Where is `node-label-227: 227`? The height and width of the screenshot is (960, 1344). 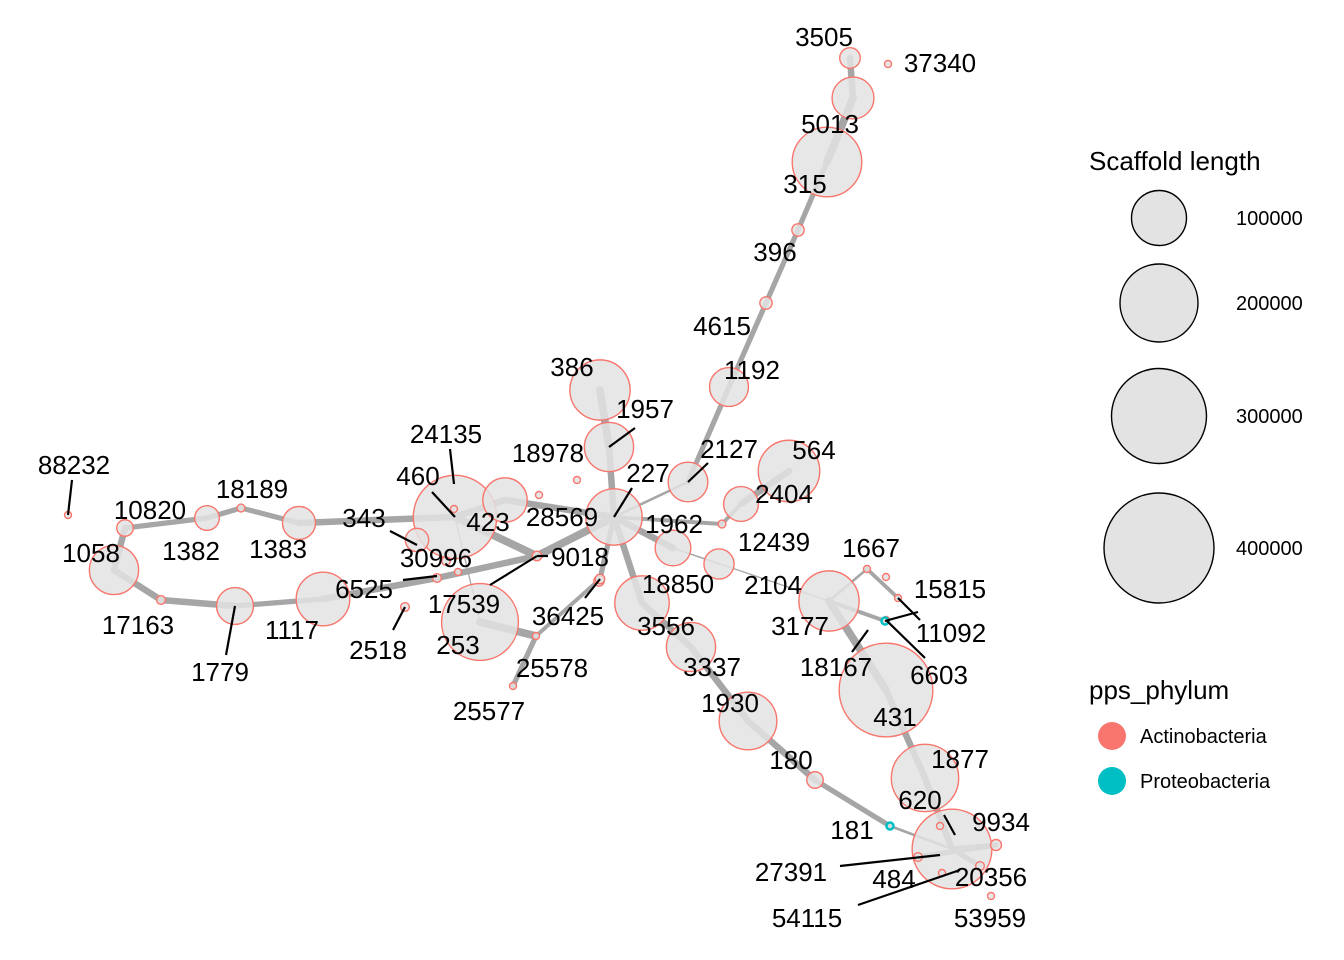 node-label-227: 227 is located at coordinates (647, 473).